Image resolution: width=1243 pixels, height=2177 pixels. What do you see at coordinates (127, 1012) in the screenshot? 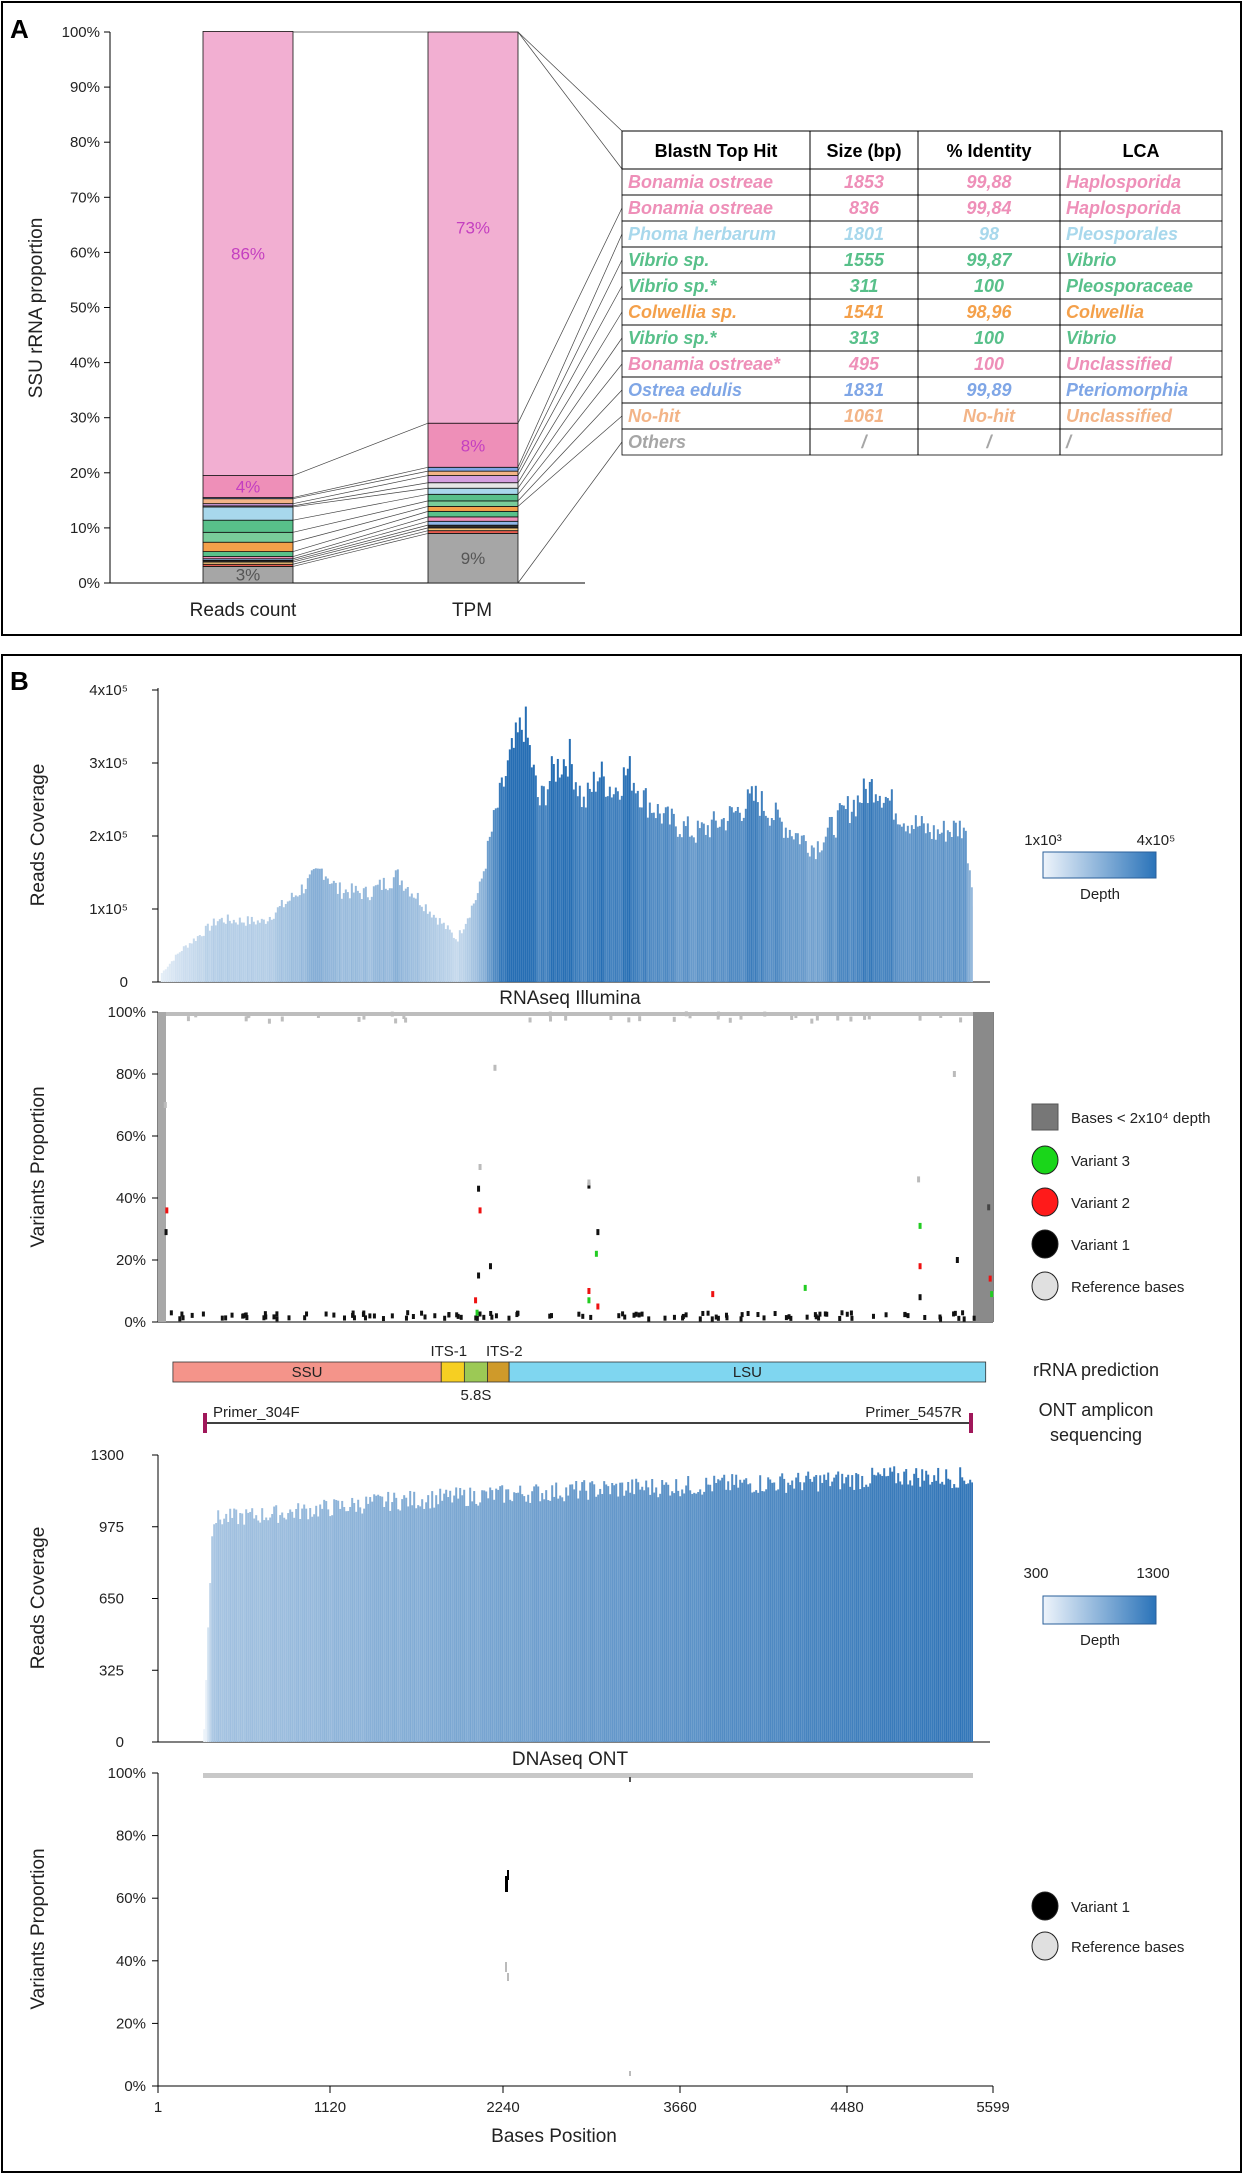
I see `rna-variants-y-tick: 100%` at bounding box center [127, 1012].